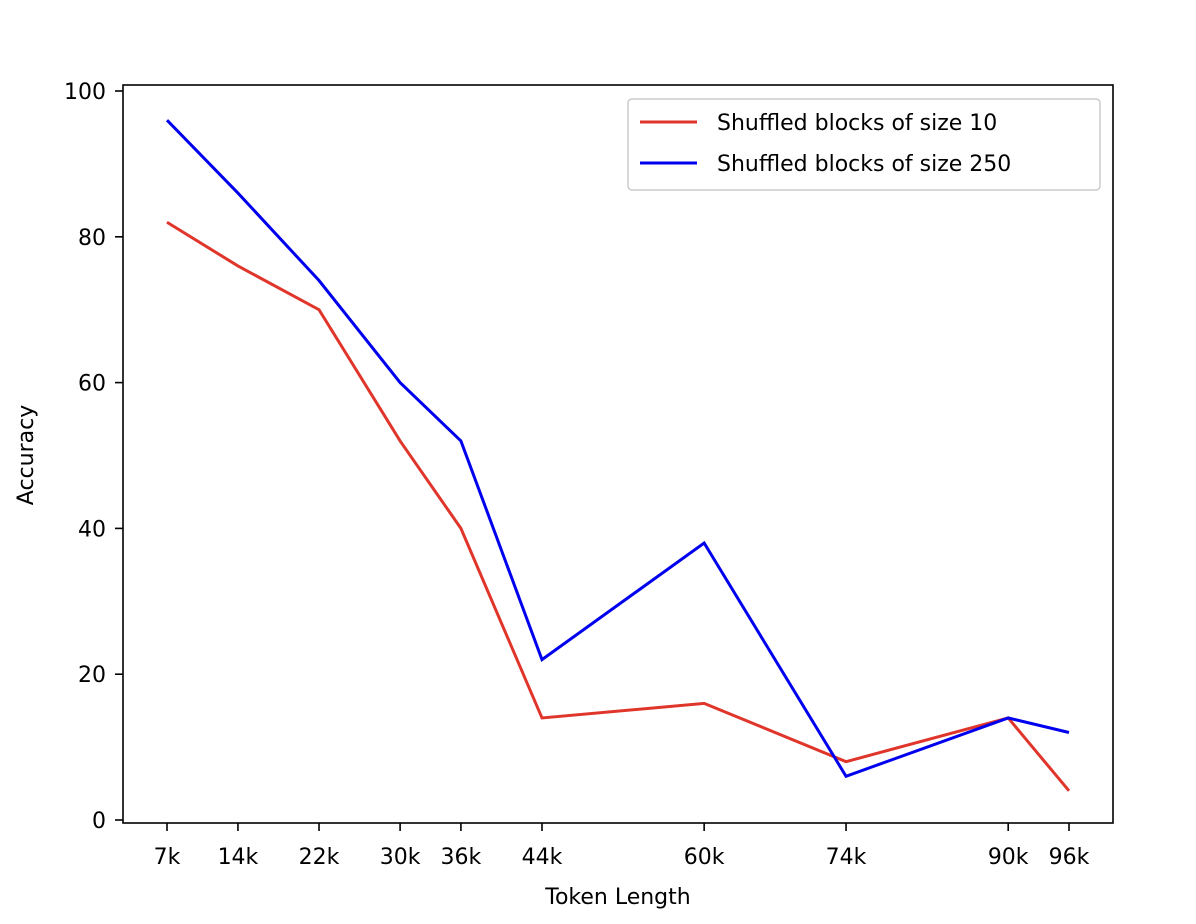 The height and width of the screenshot is (924, 1196). What do you see at coordinates (92, 384) in the screenshot?
I see `y-tick-label: 60` at bounding box center [92, 384].